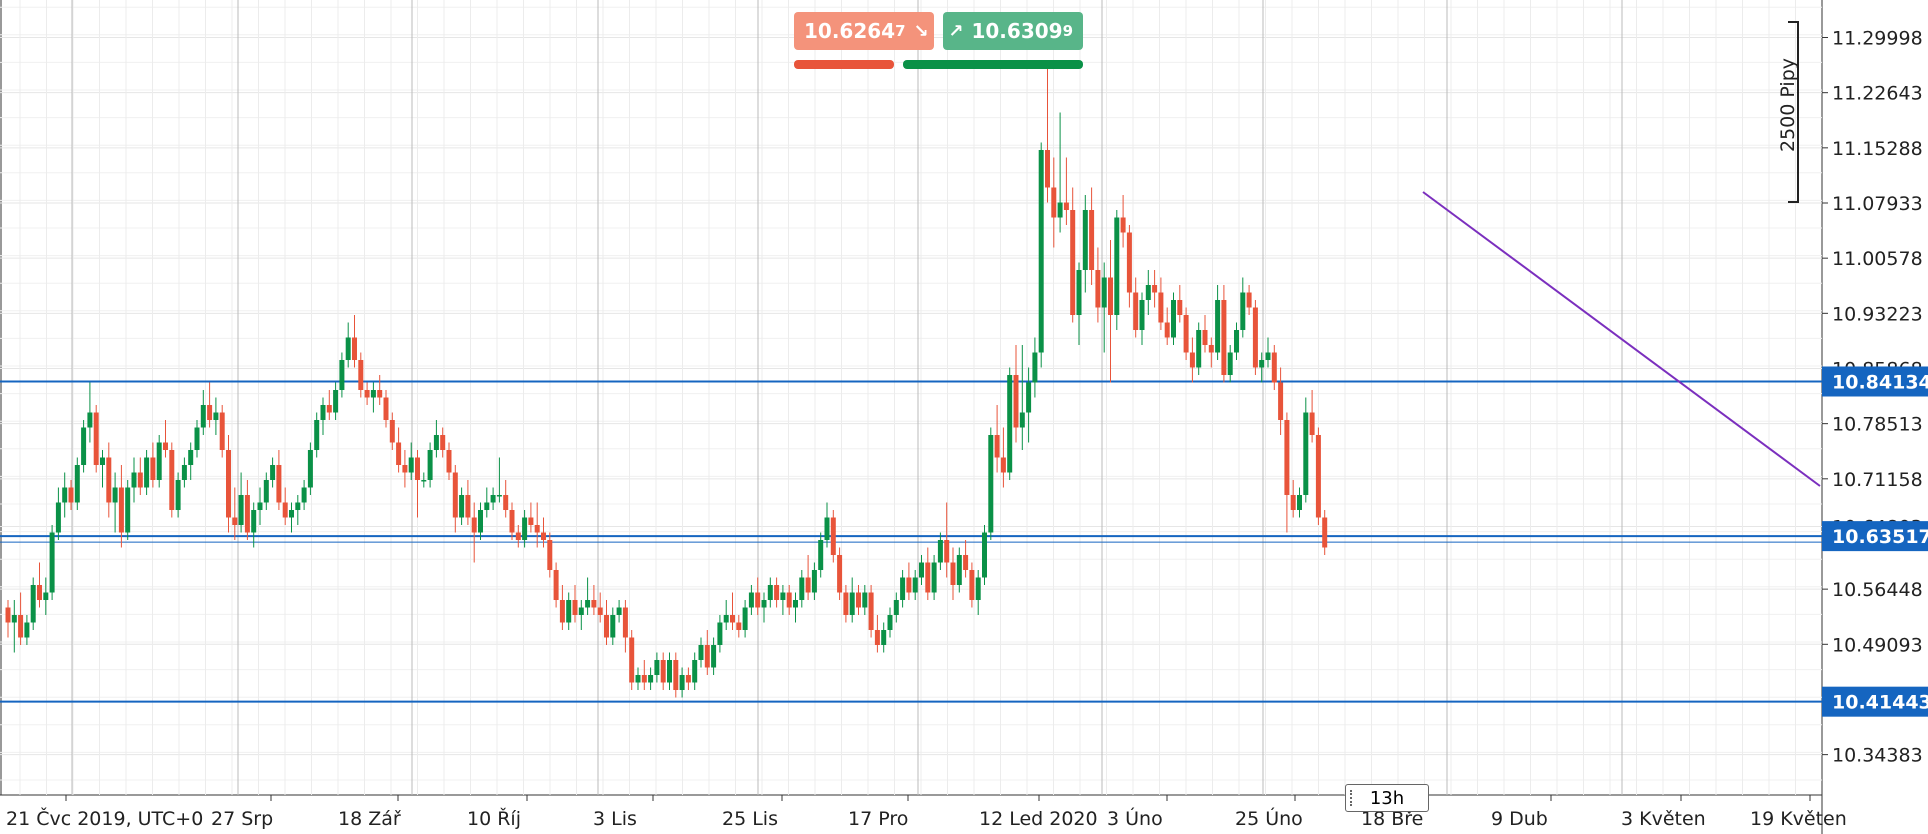 Image resolution: width=1928 pixels, height=834 pixels. What do you see at coordinates (1017, 31) in the screenshot?
I see `buy-price-main: 10.6309` at bounding box center [1017, 31].